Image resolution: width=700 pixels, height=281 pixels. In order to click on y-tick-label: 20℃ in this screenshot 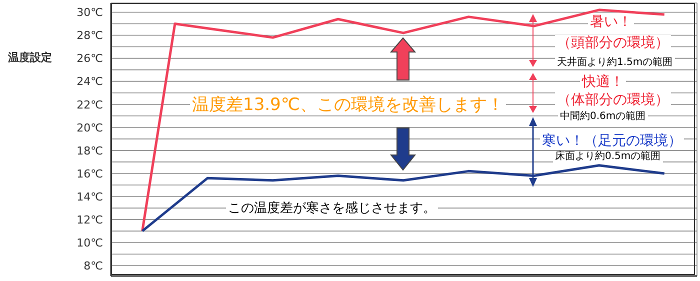, I will do `click(89, 127)`.